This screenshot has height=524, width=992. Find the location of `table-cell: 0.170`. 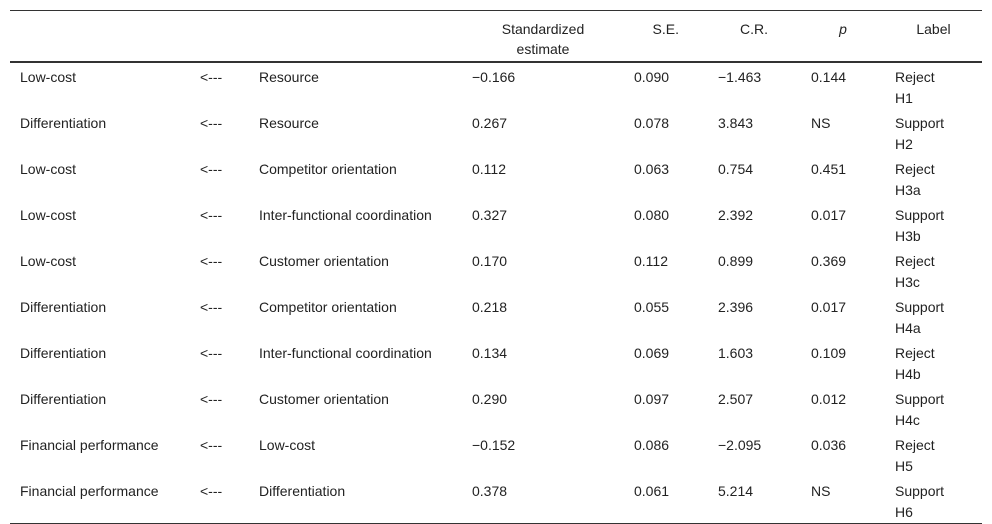

table-cell: 0.170 is located at coordinates (490, 261).